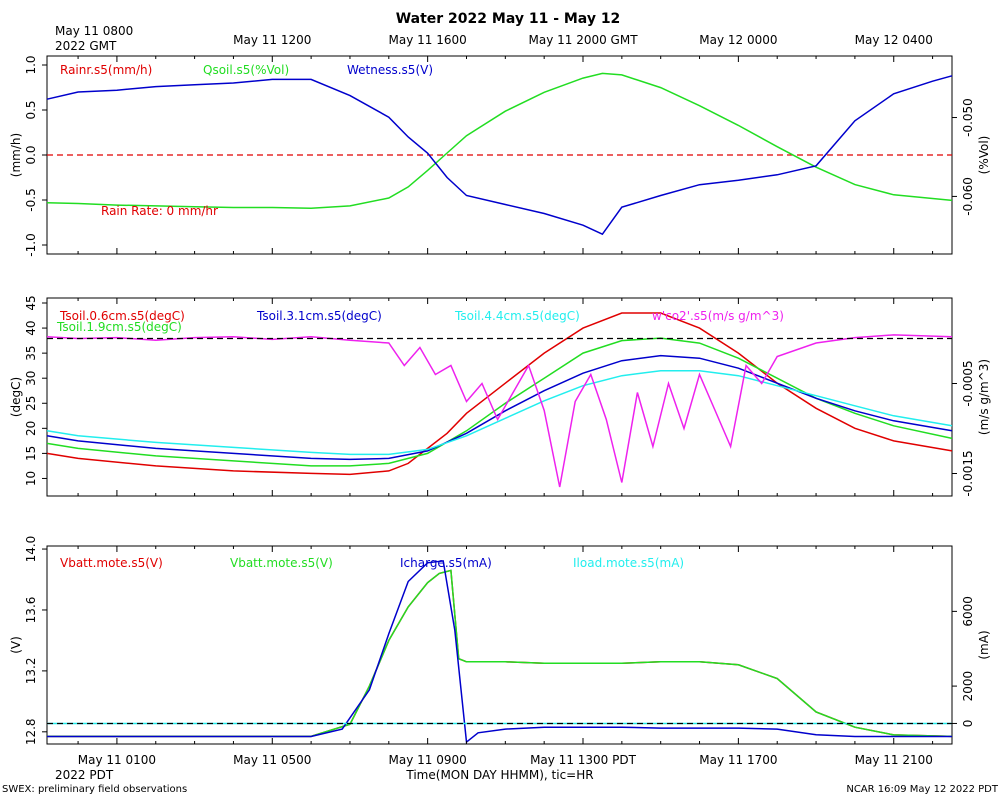 This screenshot has height=800, width=1000. What do you see at coordinates (31, 154) in the screenshot?
I see `left-tick-label: 0.0` at bounding box center [31, 154].